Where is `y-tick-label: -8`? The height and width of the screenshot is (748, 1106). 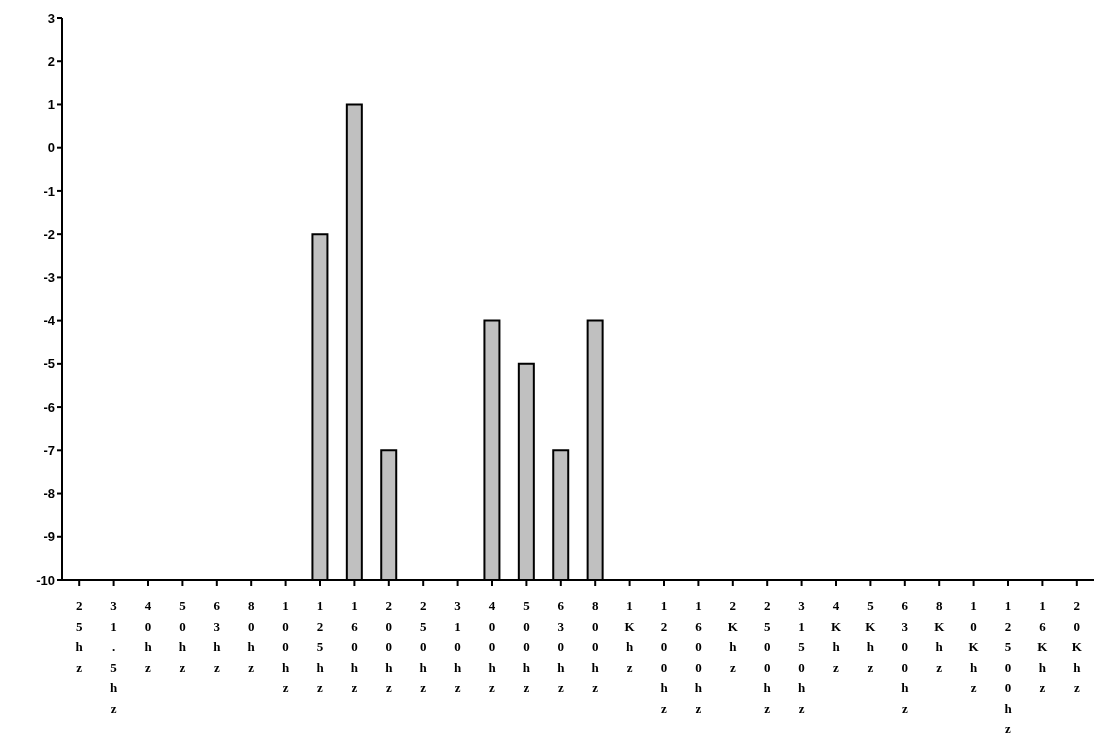 y-tick-label: -8 is located at coordinates (49, 494).